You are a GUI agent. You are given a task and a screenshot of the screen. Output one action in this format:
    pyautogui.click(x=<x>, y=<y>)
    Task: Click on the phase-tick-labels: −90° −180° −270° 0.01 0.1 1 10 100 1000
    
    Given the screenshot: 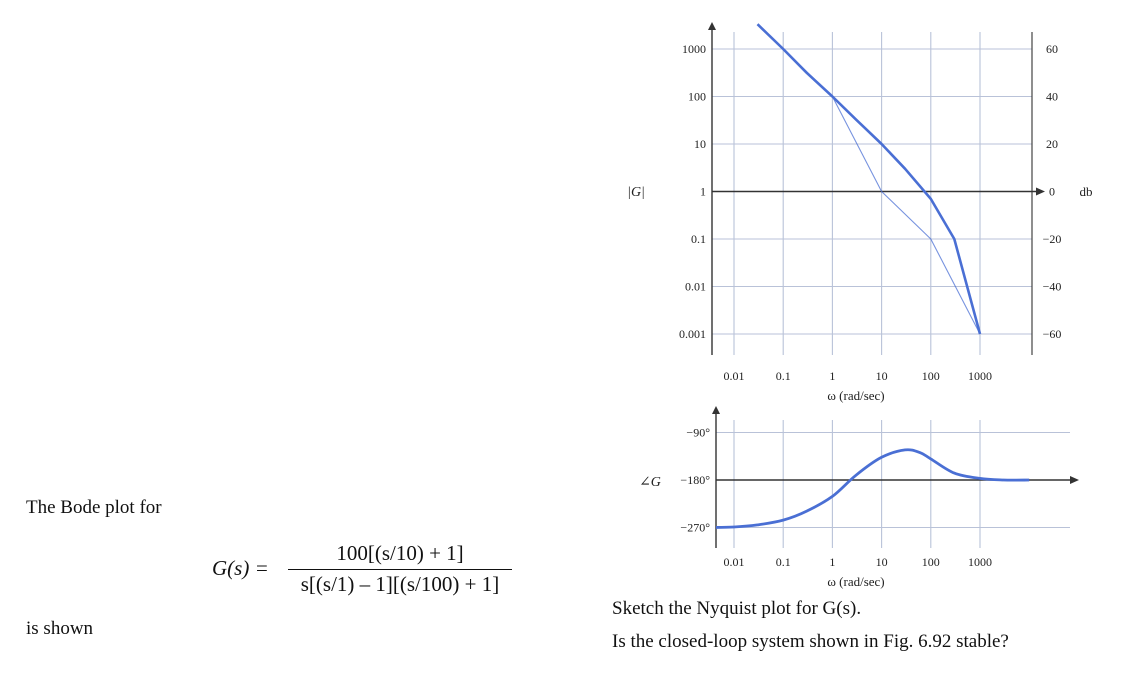 What is the action you would take?
    pyautogui.click(x=836, y=498)
    